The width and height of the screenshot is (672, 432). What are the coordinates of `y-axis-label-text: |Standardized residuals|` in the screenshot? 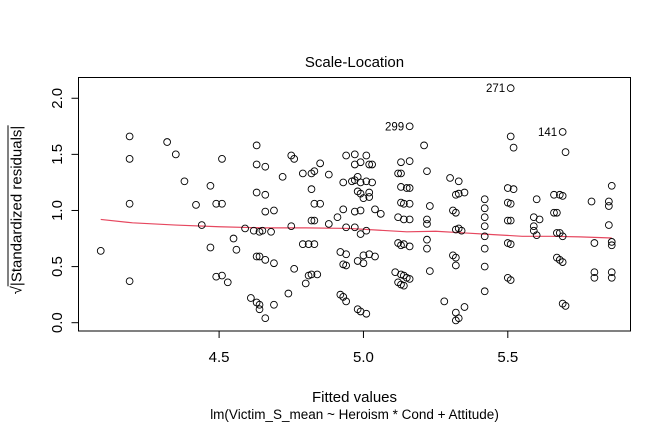 It's located at (16, 206).